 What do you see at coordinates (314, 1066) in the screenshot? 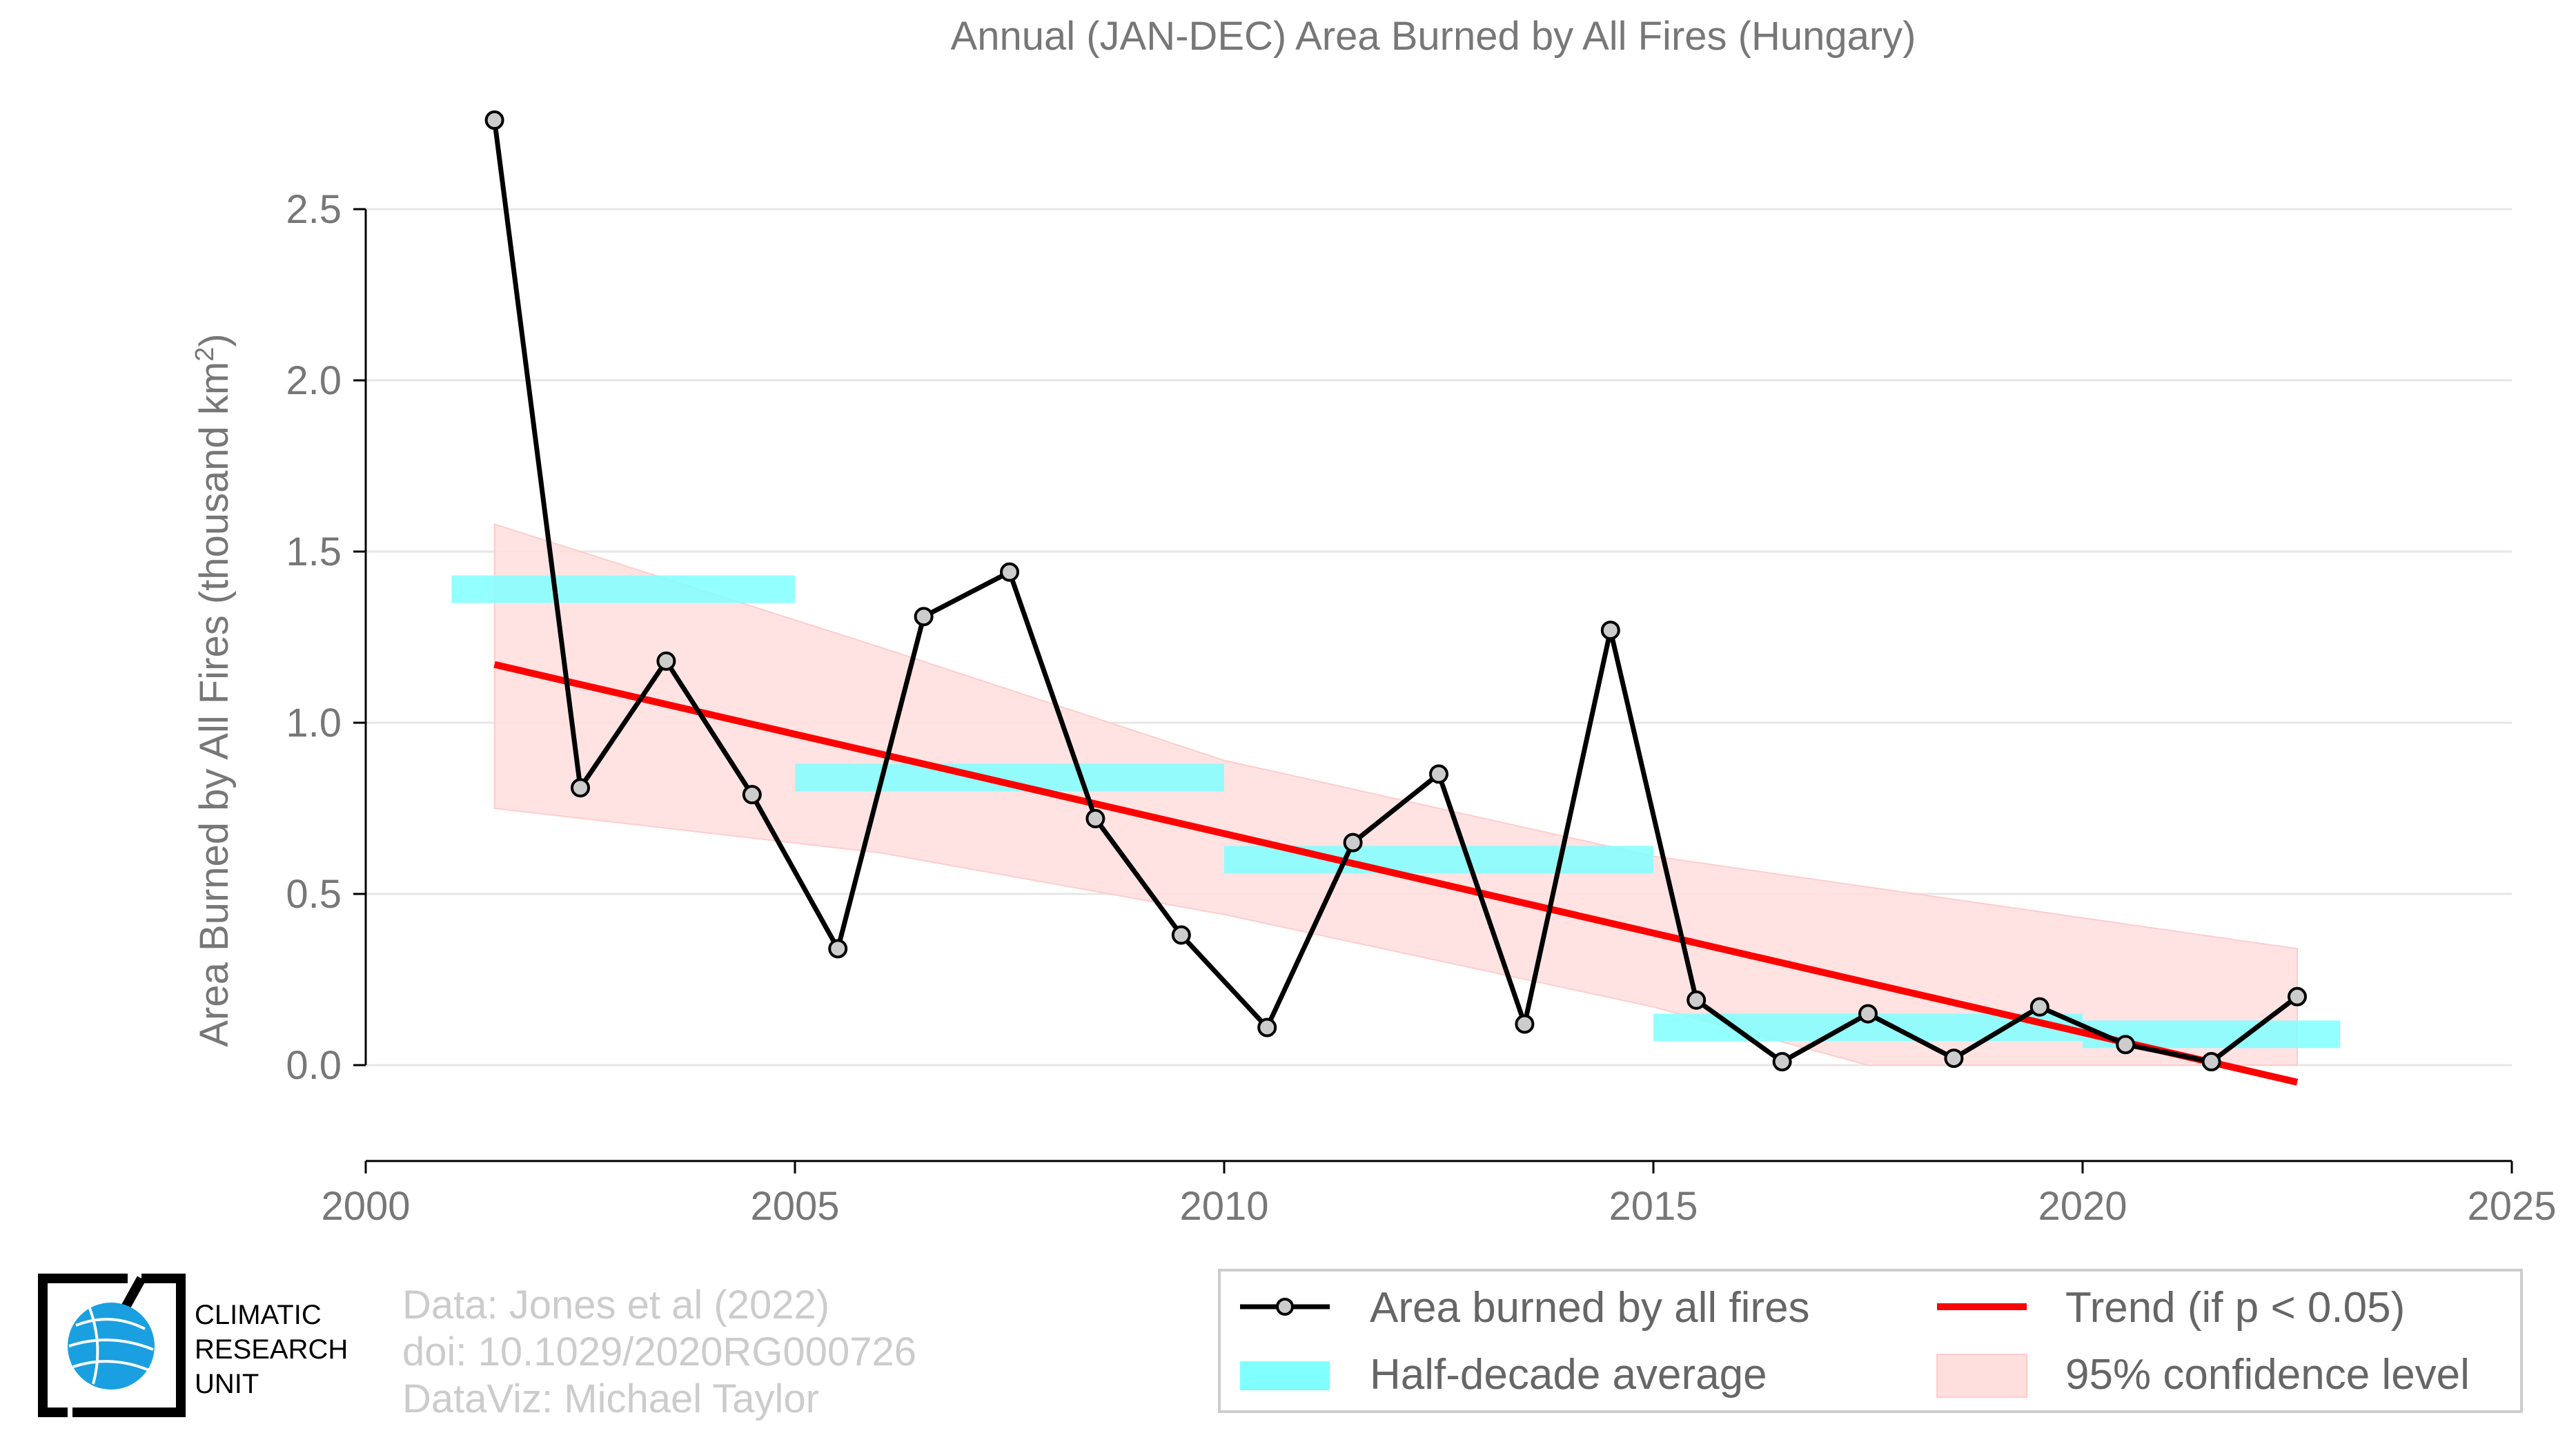
I see `y-tick-label-0: 0.0` at bounding box center [314, 1066].